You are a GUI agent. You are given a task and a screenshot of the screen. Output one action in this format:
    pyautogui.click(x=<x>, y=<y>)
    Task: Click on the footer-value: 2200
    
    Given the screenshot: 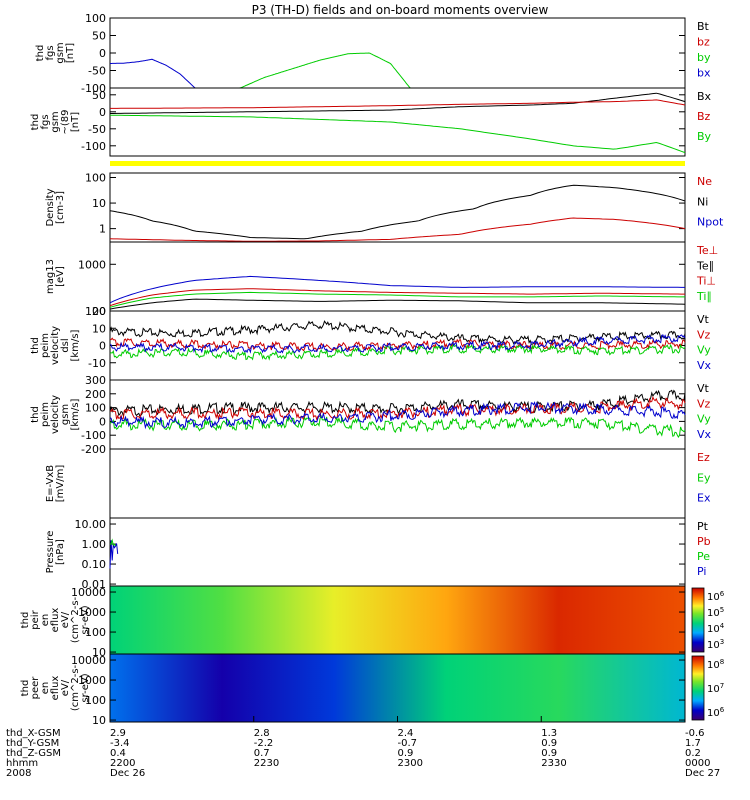 What is the action you would take?
    pyautogui.click(x=122, y=763)
    